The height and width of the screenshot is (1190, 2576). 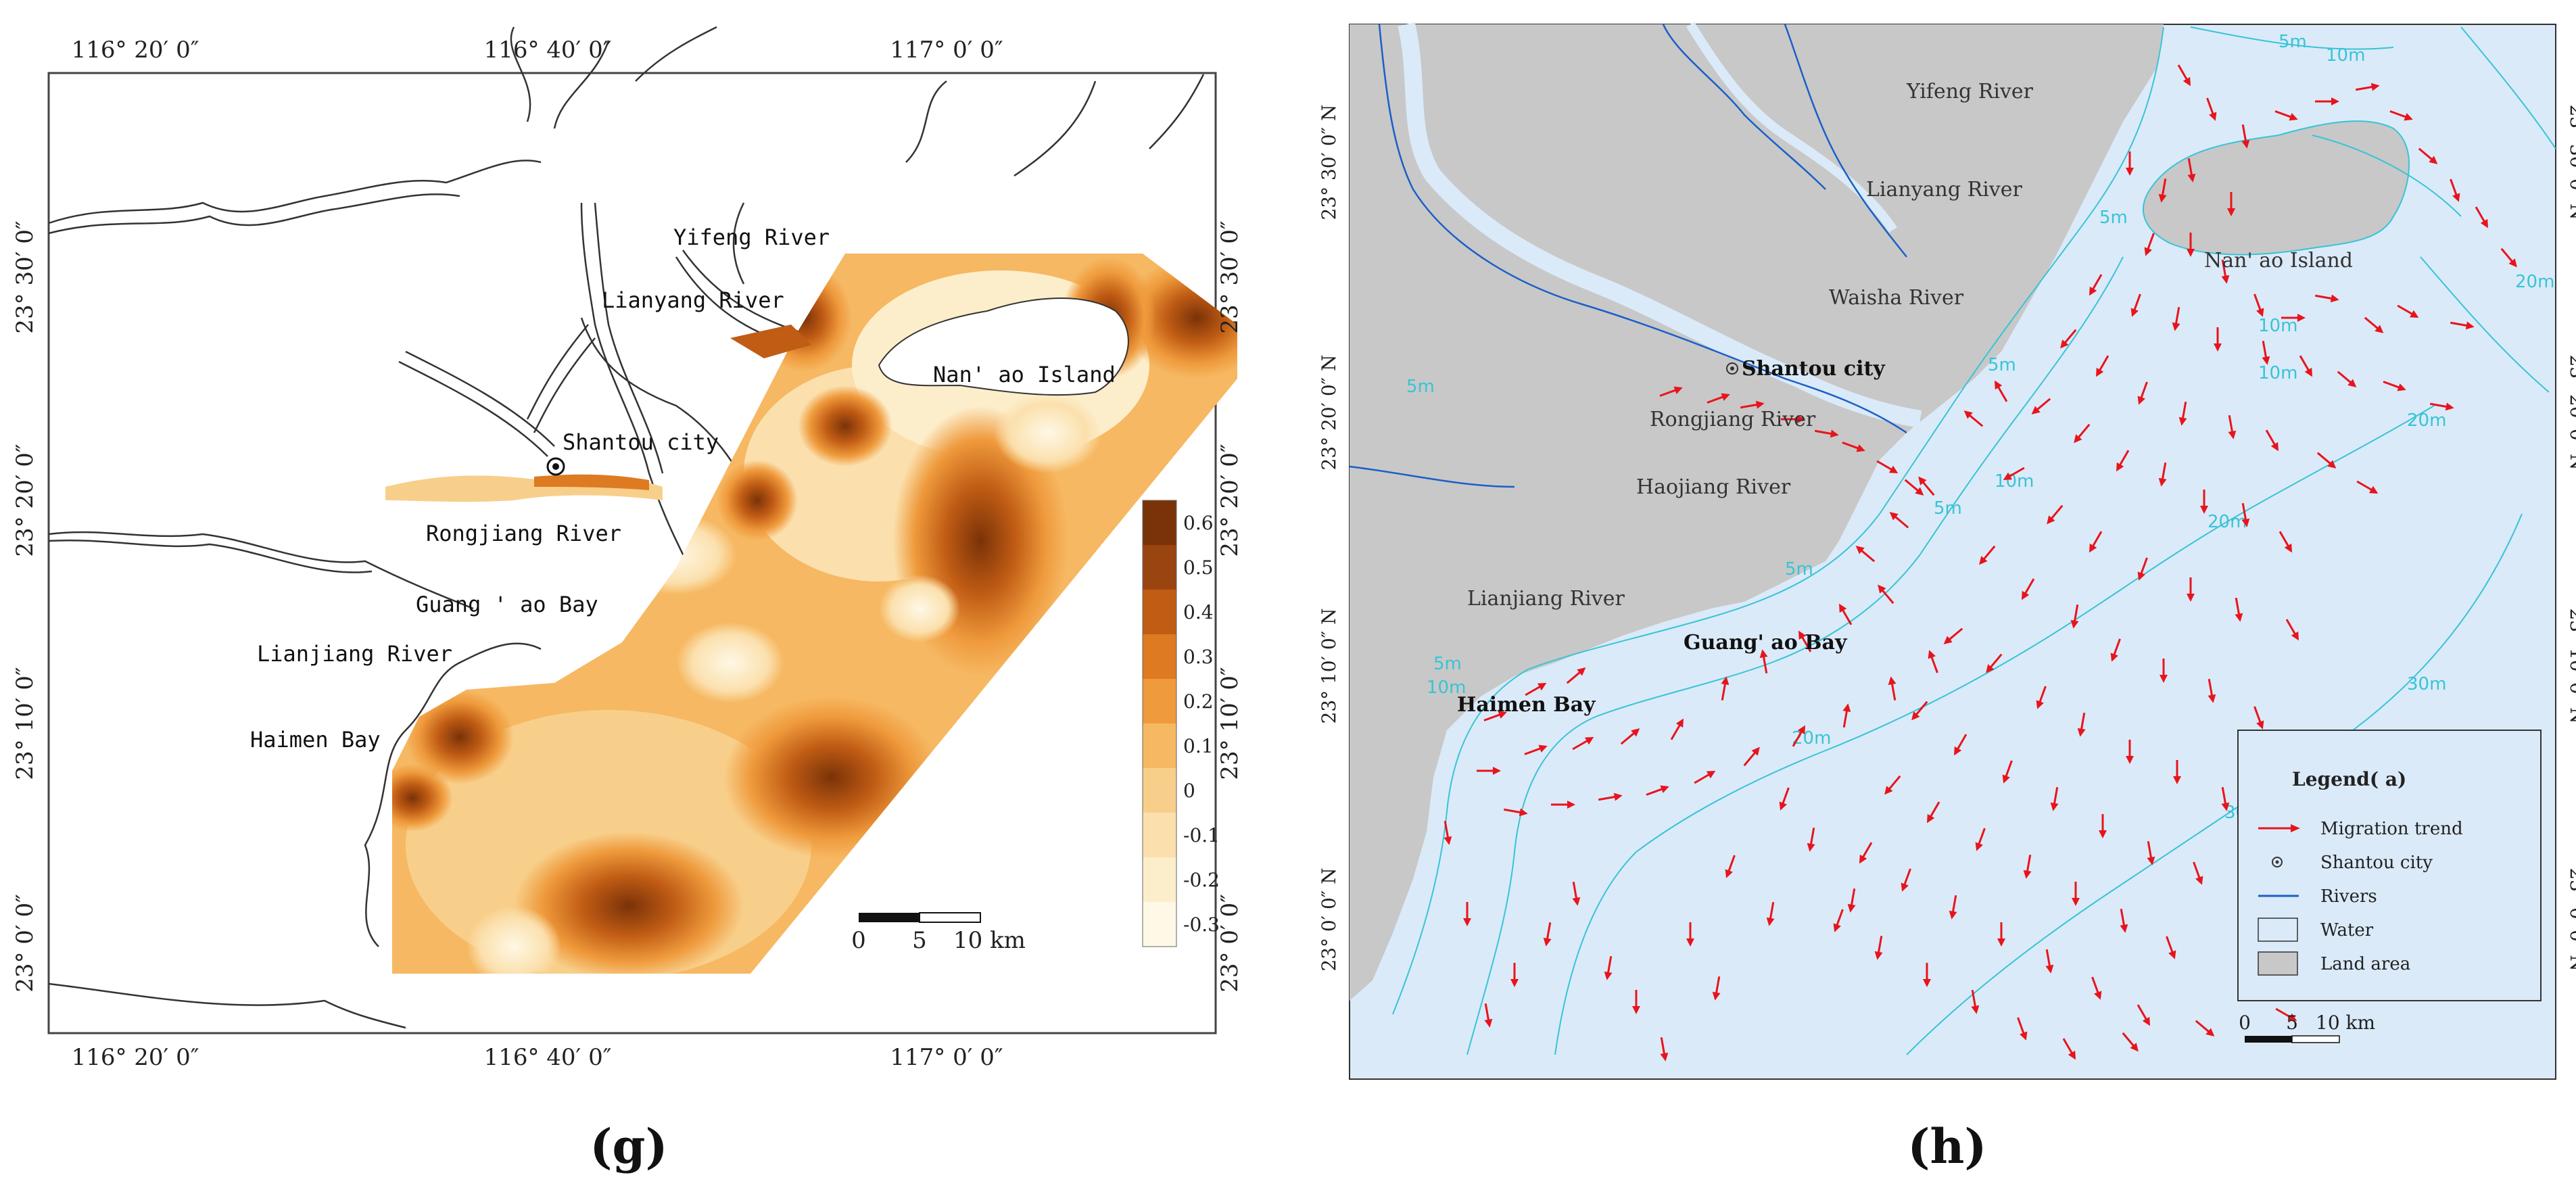 What do you see at coordinates (2278, 260) in the screenshot?
I see `label-nanao-island-h: Nan' ao Island` at bounding box center [2278, 260].